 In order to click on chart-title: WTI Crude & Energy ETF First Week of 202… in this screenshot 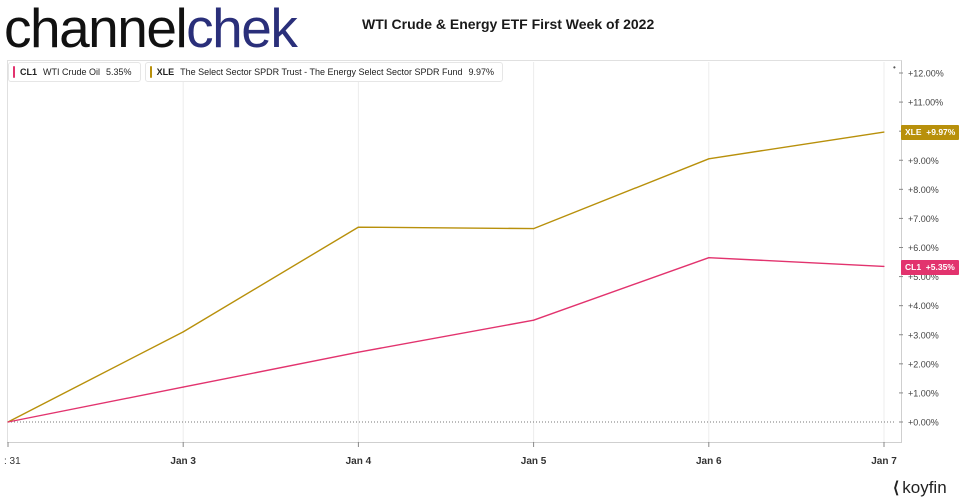, I will do `click(508, 24)`.